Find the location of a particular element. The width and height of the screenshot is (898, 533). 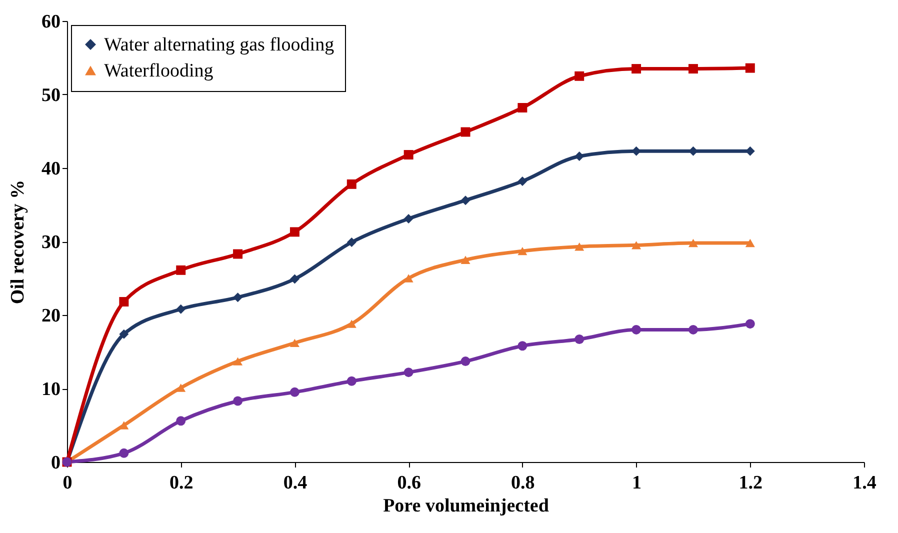

x-tick-label: 0.6 is located at coordinates (409, 483).